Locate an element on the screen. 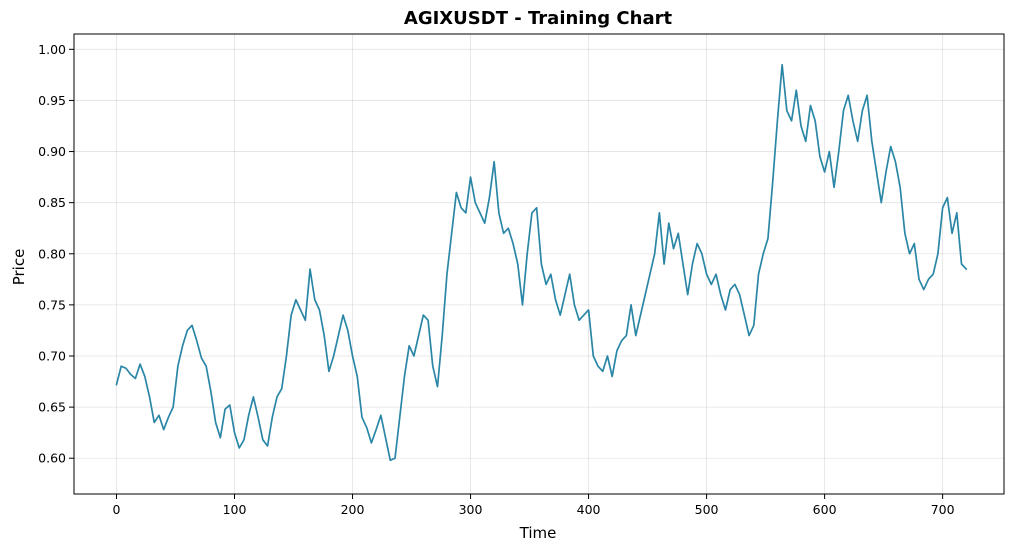 This screenshot has width=1014, height=552. chart-title: AGIXUSDT - Training Chart is located at coordinates (538, 18).